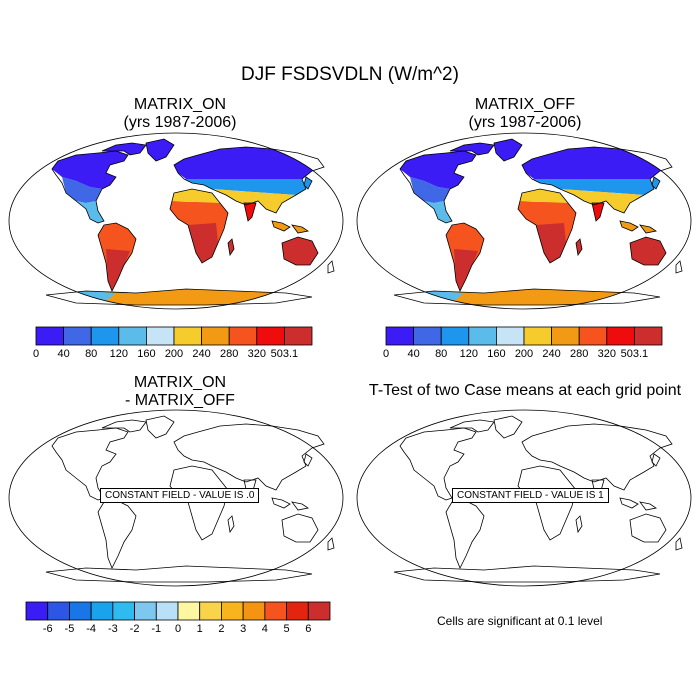 The width and height of the screenshot is (700, 700). Describe the element at coordinates (287, 629) in the screenshot. I see `colorbar-label: 5` at that location.